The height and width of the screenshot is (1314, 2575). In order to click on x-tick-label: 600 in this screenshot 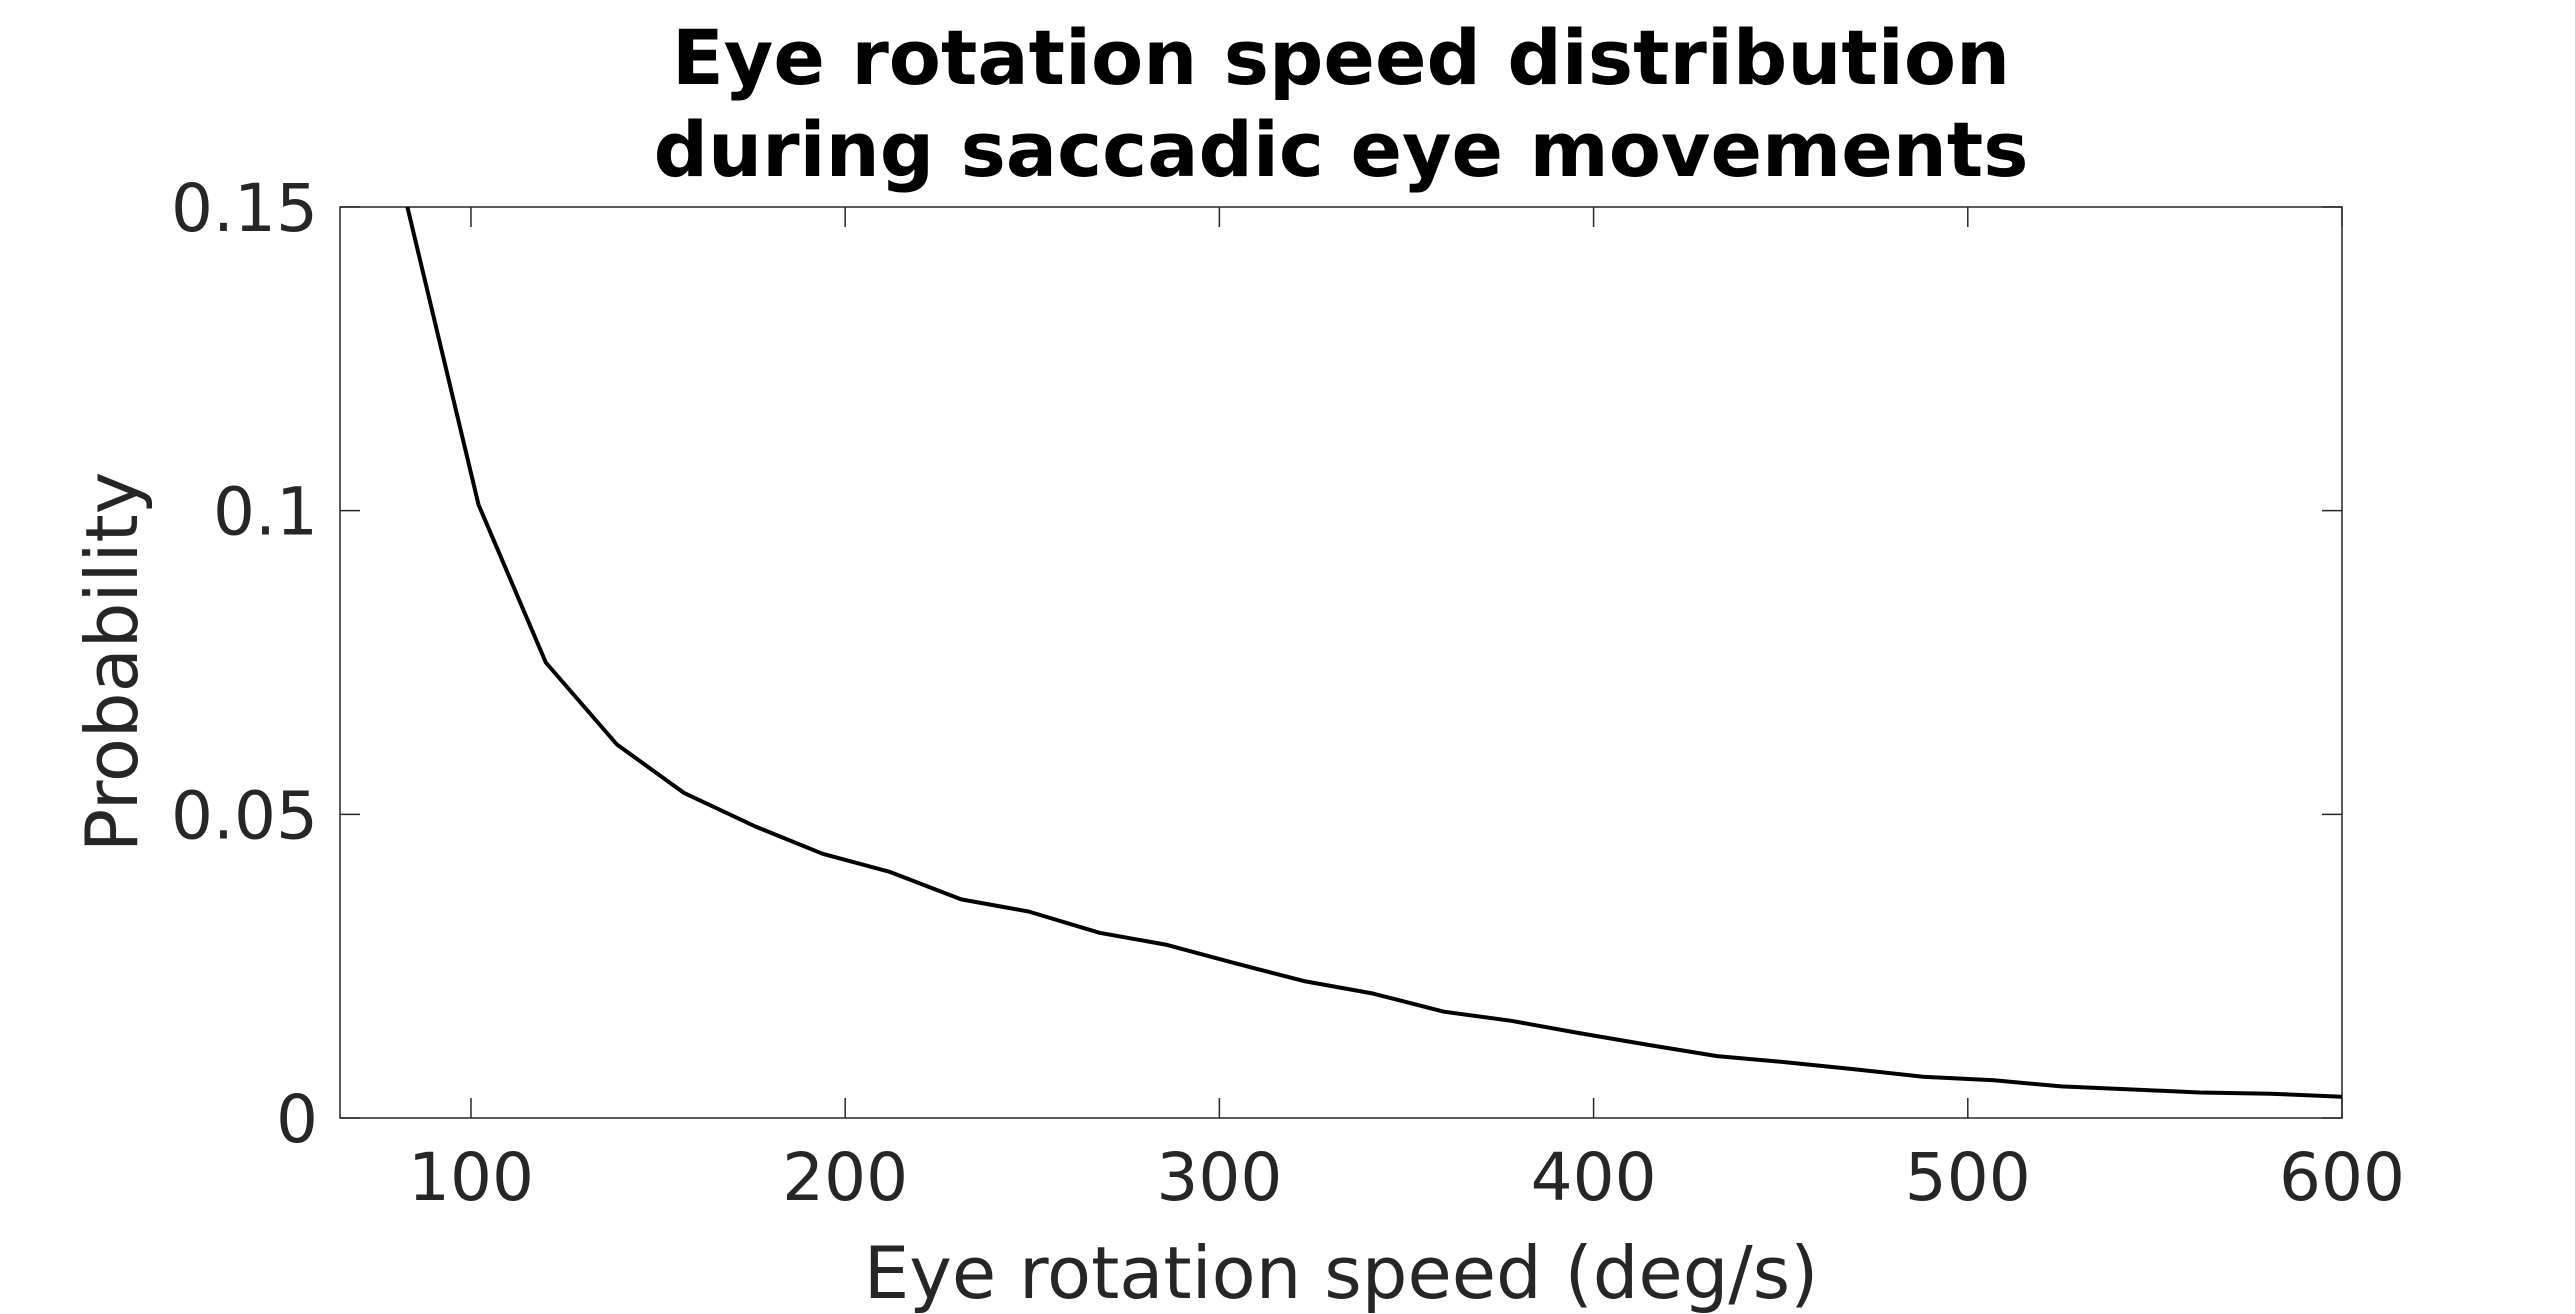, I will do `click(2342, 1177)`.